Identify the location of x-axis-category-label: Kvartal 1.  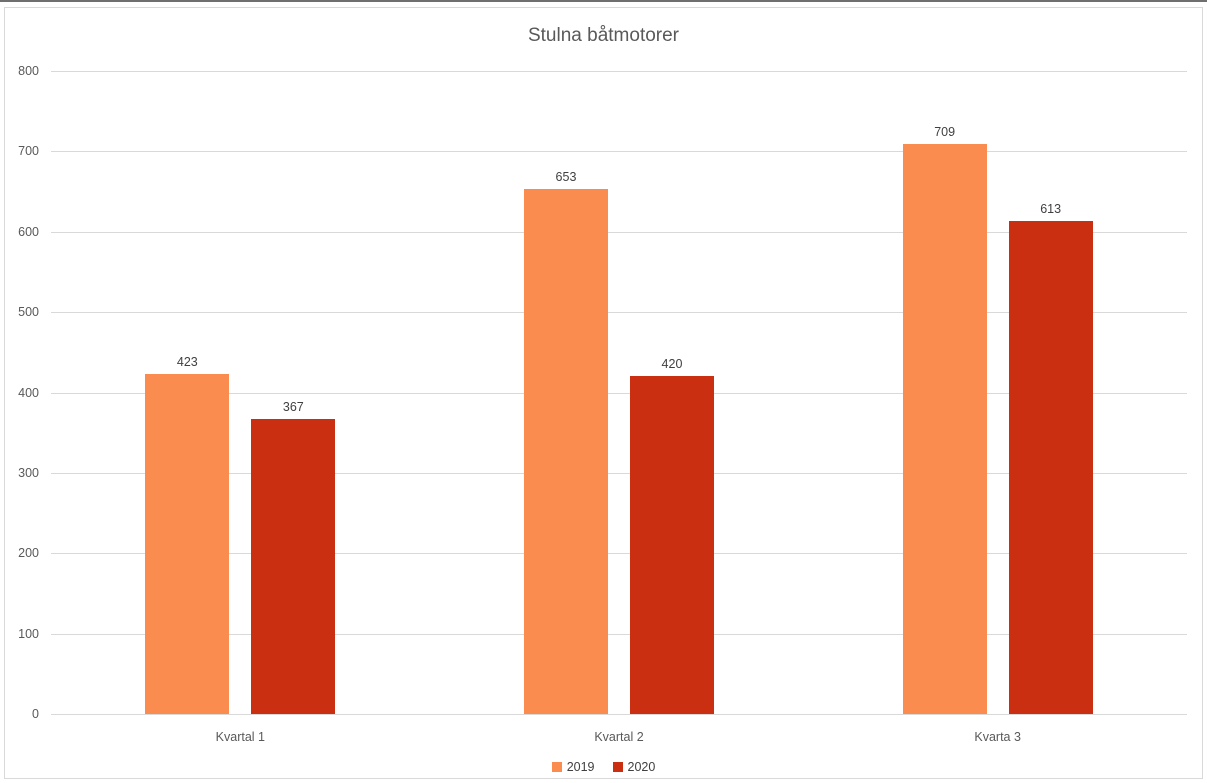
(240, 737).